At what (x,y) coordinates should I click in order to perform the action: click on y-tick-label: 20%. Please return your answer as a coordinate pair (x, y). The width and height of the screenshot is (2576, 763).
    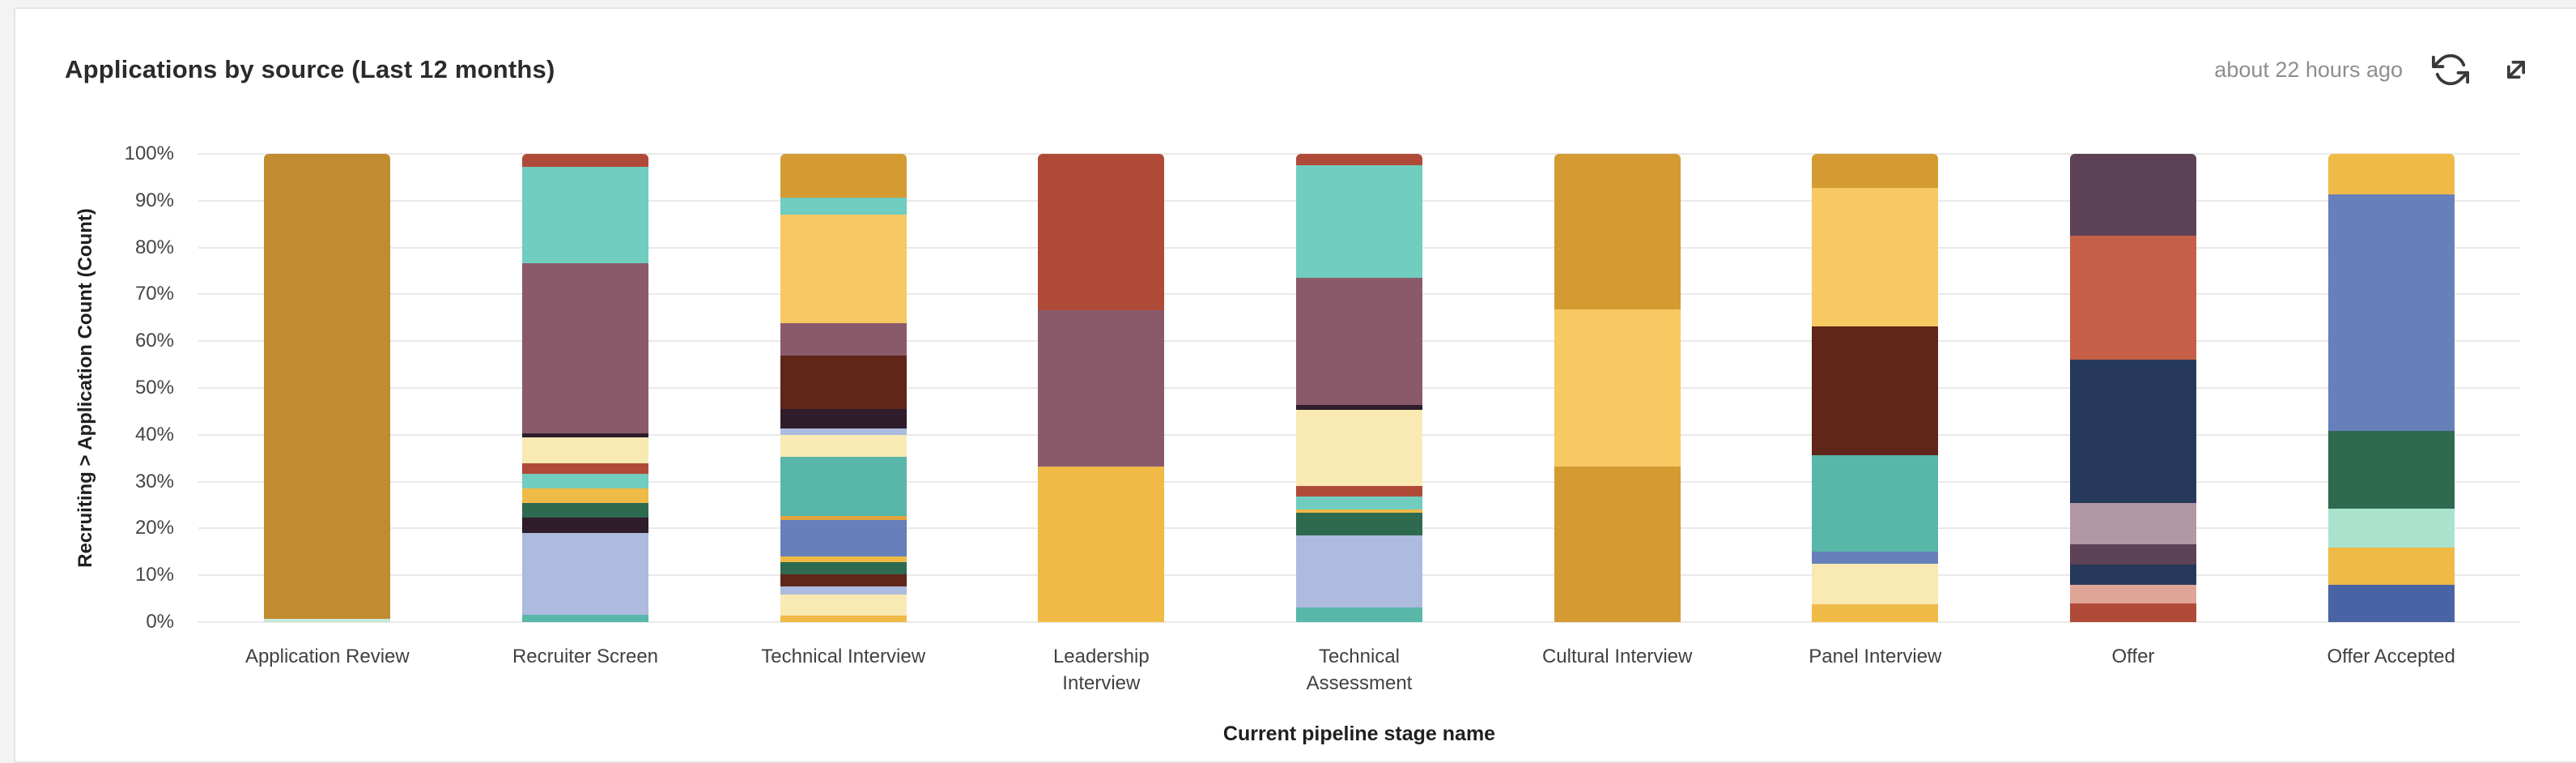
    Looking at the image, I should click on (154, 528).